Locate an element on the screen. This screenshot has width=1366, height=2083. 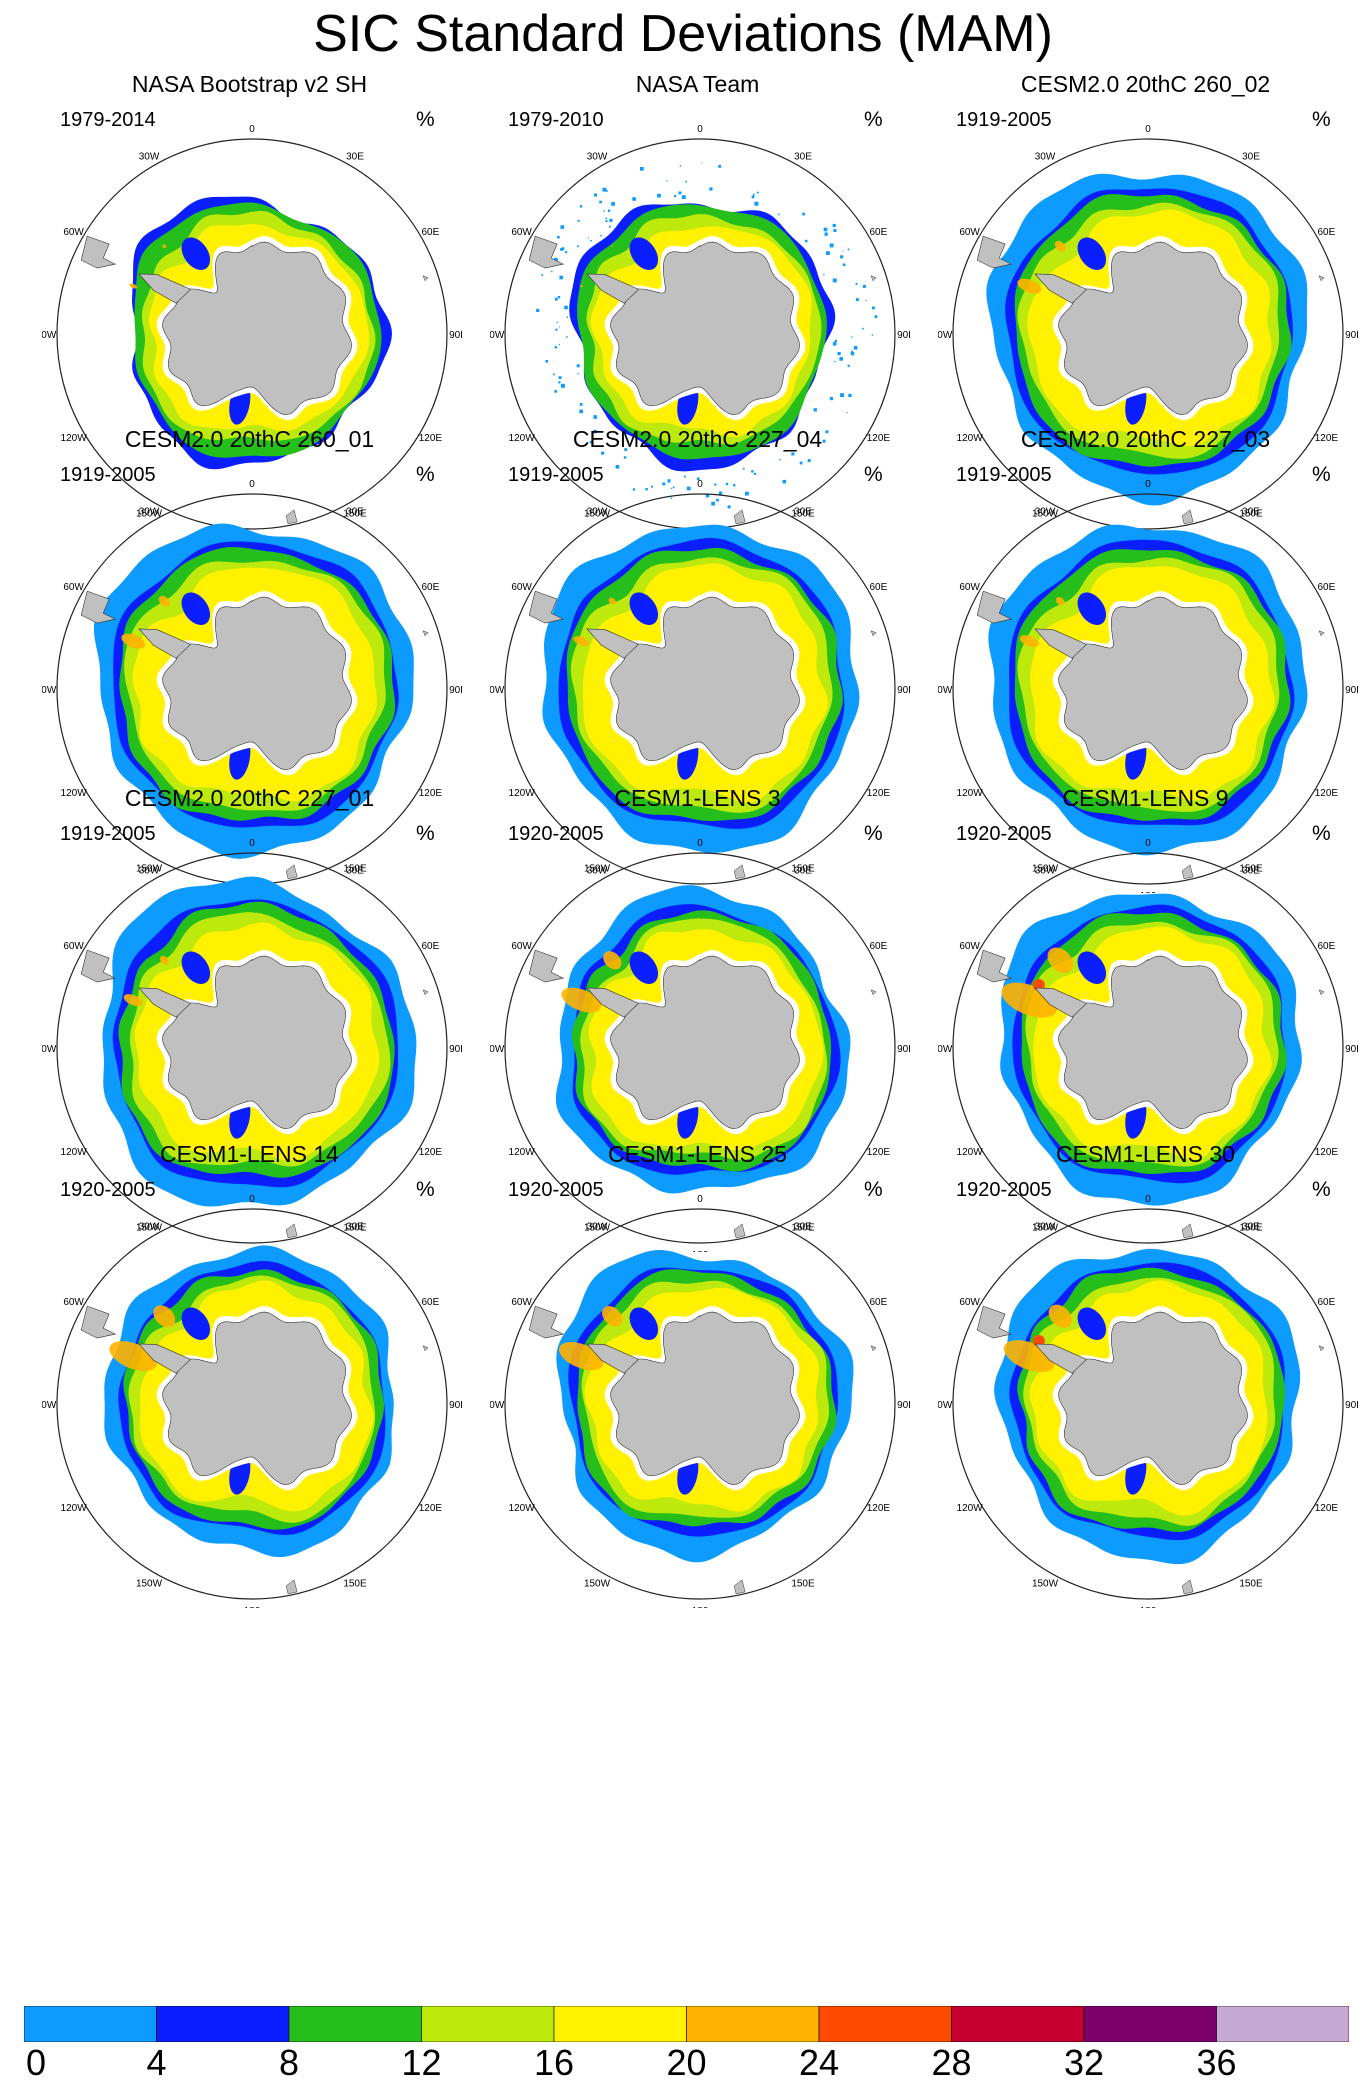
page-title: SIC Standard Deviations (MAM) is located at coordinates (683, 34).